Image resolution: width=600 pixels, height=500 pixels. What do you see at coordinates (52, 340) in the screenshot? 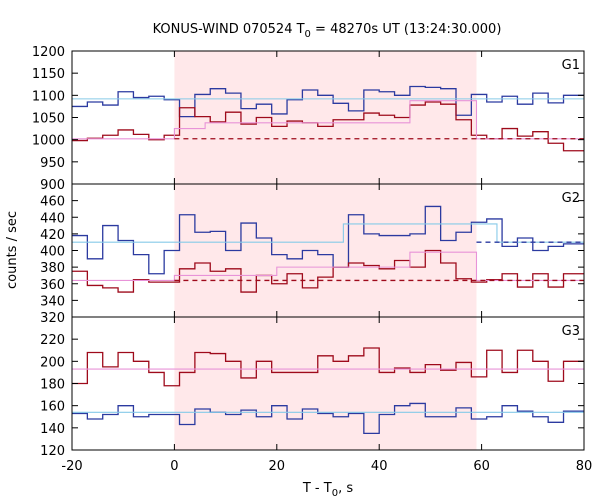
I see `y-tick-label: 220` at bounding box center [52, 340].